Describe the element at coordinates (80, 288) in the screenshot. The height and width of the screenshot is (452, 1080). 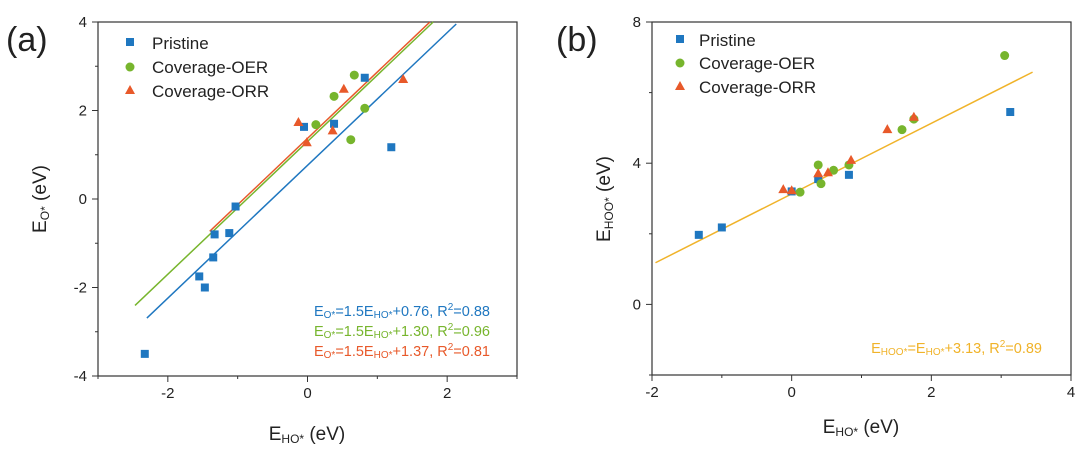
I see `y-tick-label: -2` at that location.